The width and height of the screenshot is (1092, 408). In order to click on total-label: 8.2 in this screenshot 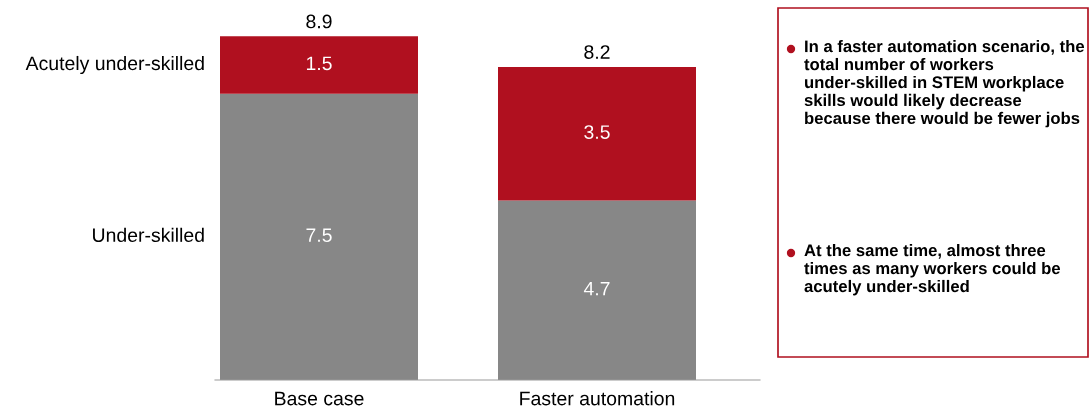, I will do `click(597, 52)`.